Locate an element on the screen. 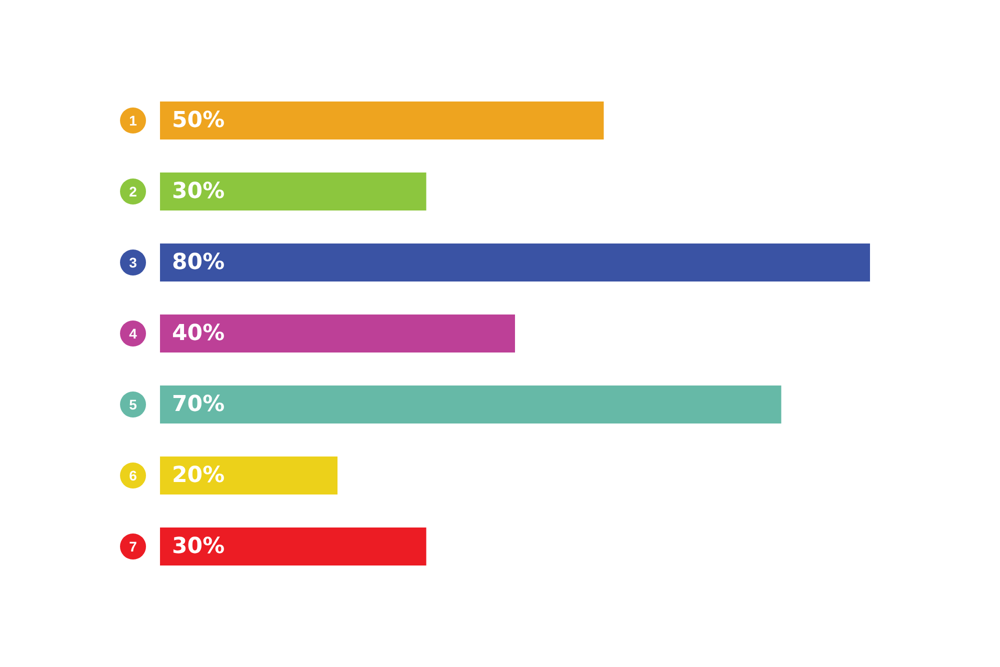 Image resolution: width=1000 pixels, height=667 pixels. data-label: 80% is located at coordinates (198, 262).